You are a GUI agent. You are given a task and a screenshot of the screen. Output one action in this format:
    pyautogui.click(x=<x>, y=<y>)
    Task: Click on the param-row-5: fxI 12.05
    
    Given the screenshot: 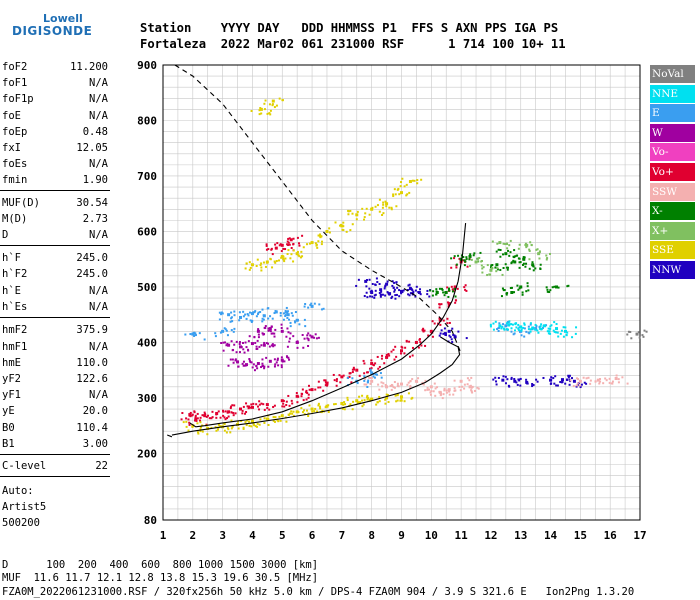 What is the action you would take?
    pyautogui.click(x=55, y=150)
    